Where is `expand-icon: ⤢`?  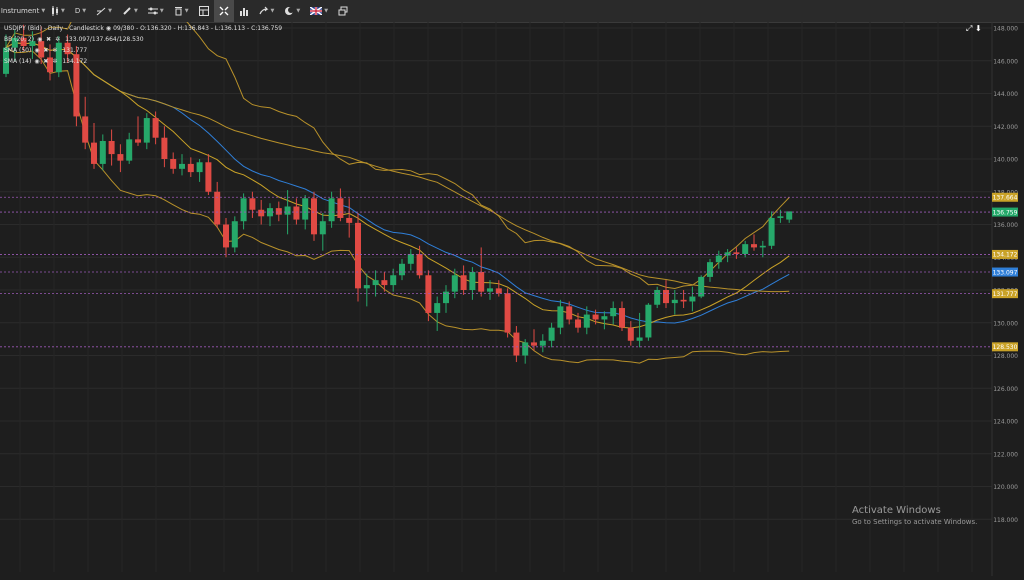
expand-icon: ⤢ is located at coordinates (969, 28).